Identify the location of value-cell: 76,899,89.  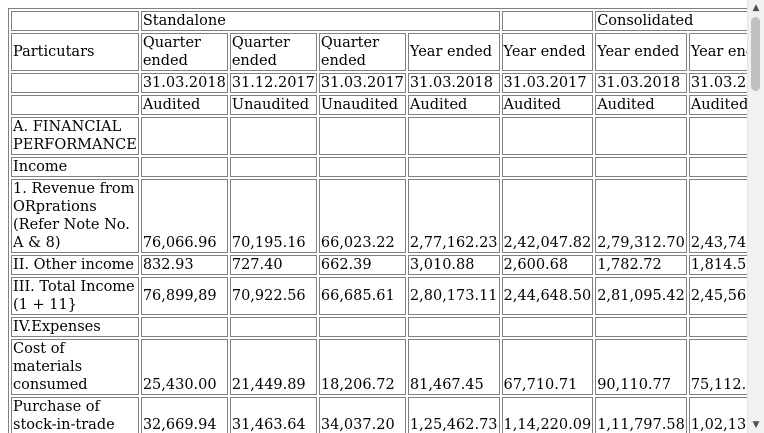
(184, 296).